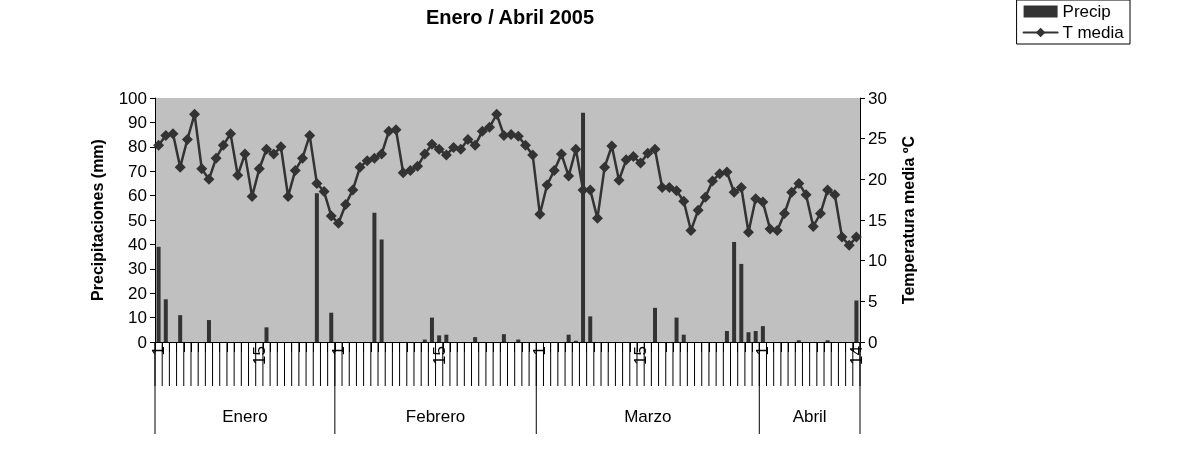 The image size is (1180, 456). I want to click on text: Marzo, so click(648, 416).